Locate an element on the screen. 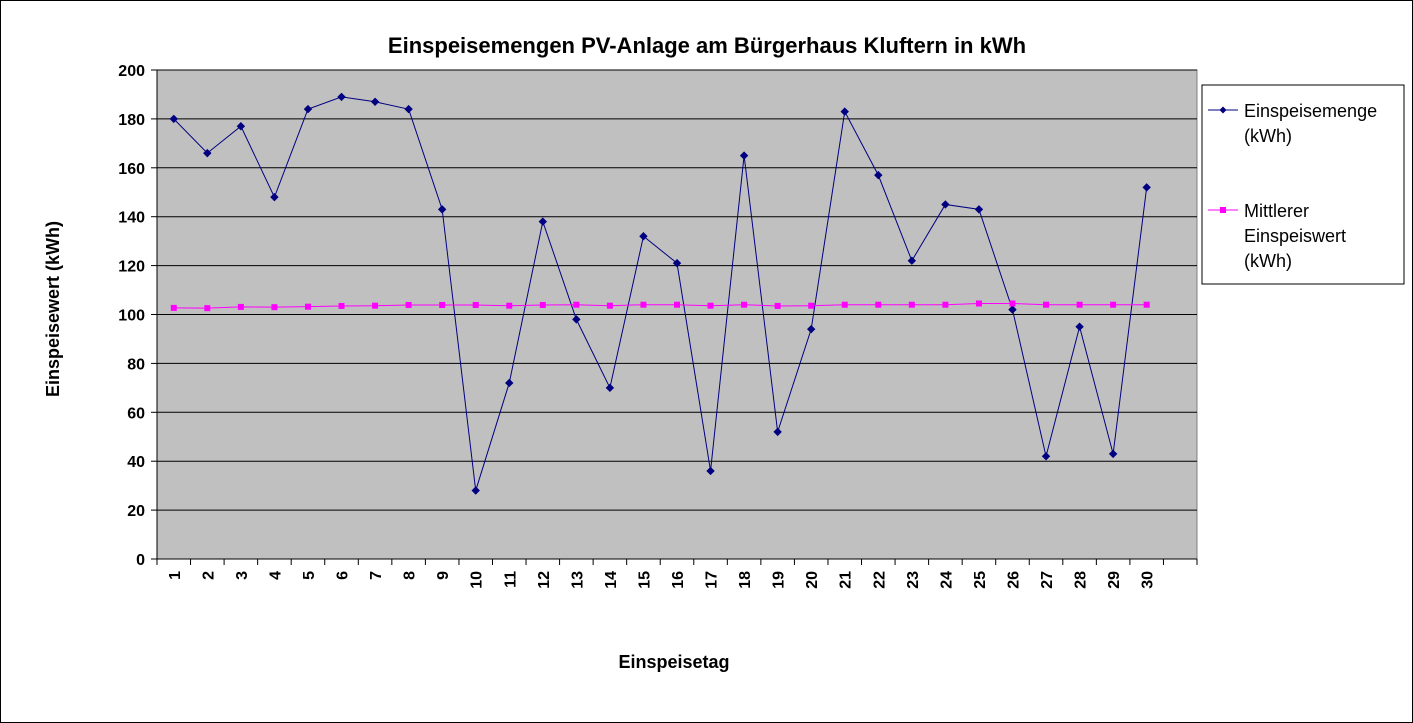 The height and width of the screenshot is (723, 1413). x-tick-label: 28 is located at coordinates (1081, 580).